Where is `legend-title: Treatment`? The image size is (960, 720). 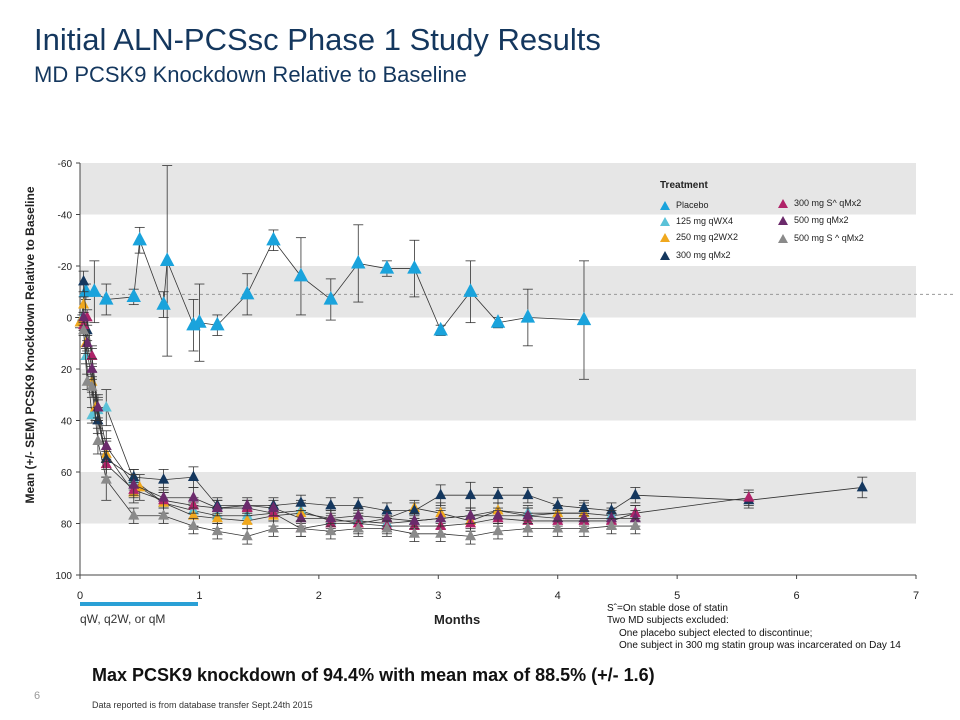 legend-title: Treatment is located at coordinates (684, 185).